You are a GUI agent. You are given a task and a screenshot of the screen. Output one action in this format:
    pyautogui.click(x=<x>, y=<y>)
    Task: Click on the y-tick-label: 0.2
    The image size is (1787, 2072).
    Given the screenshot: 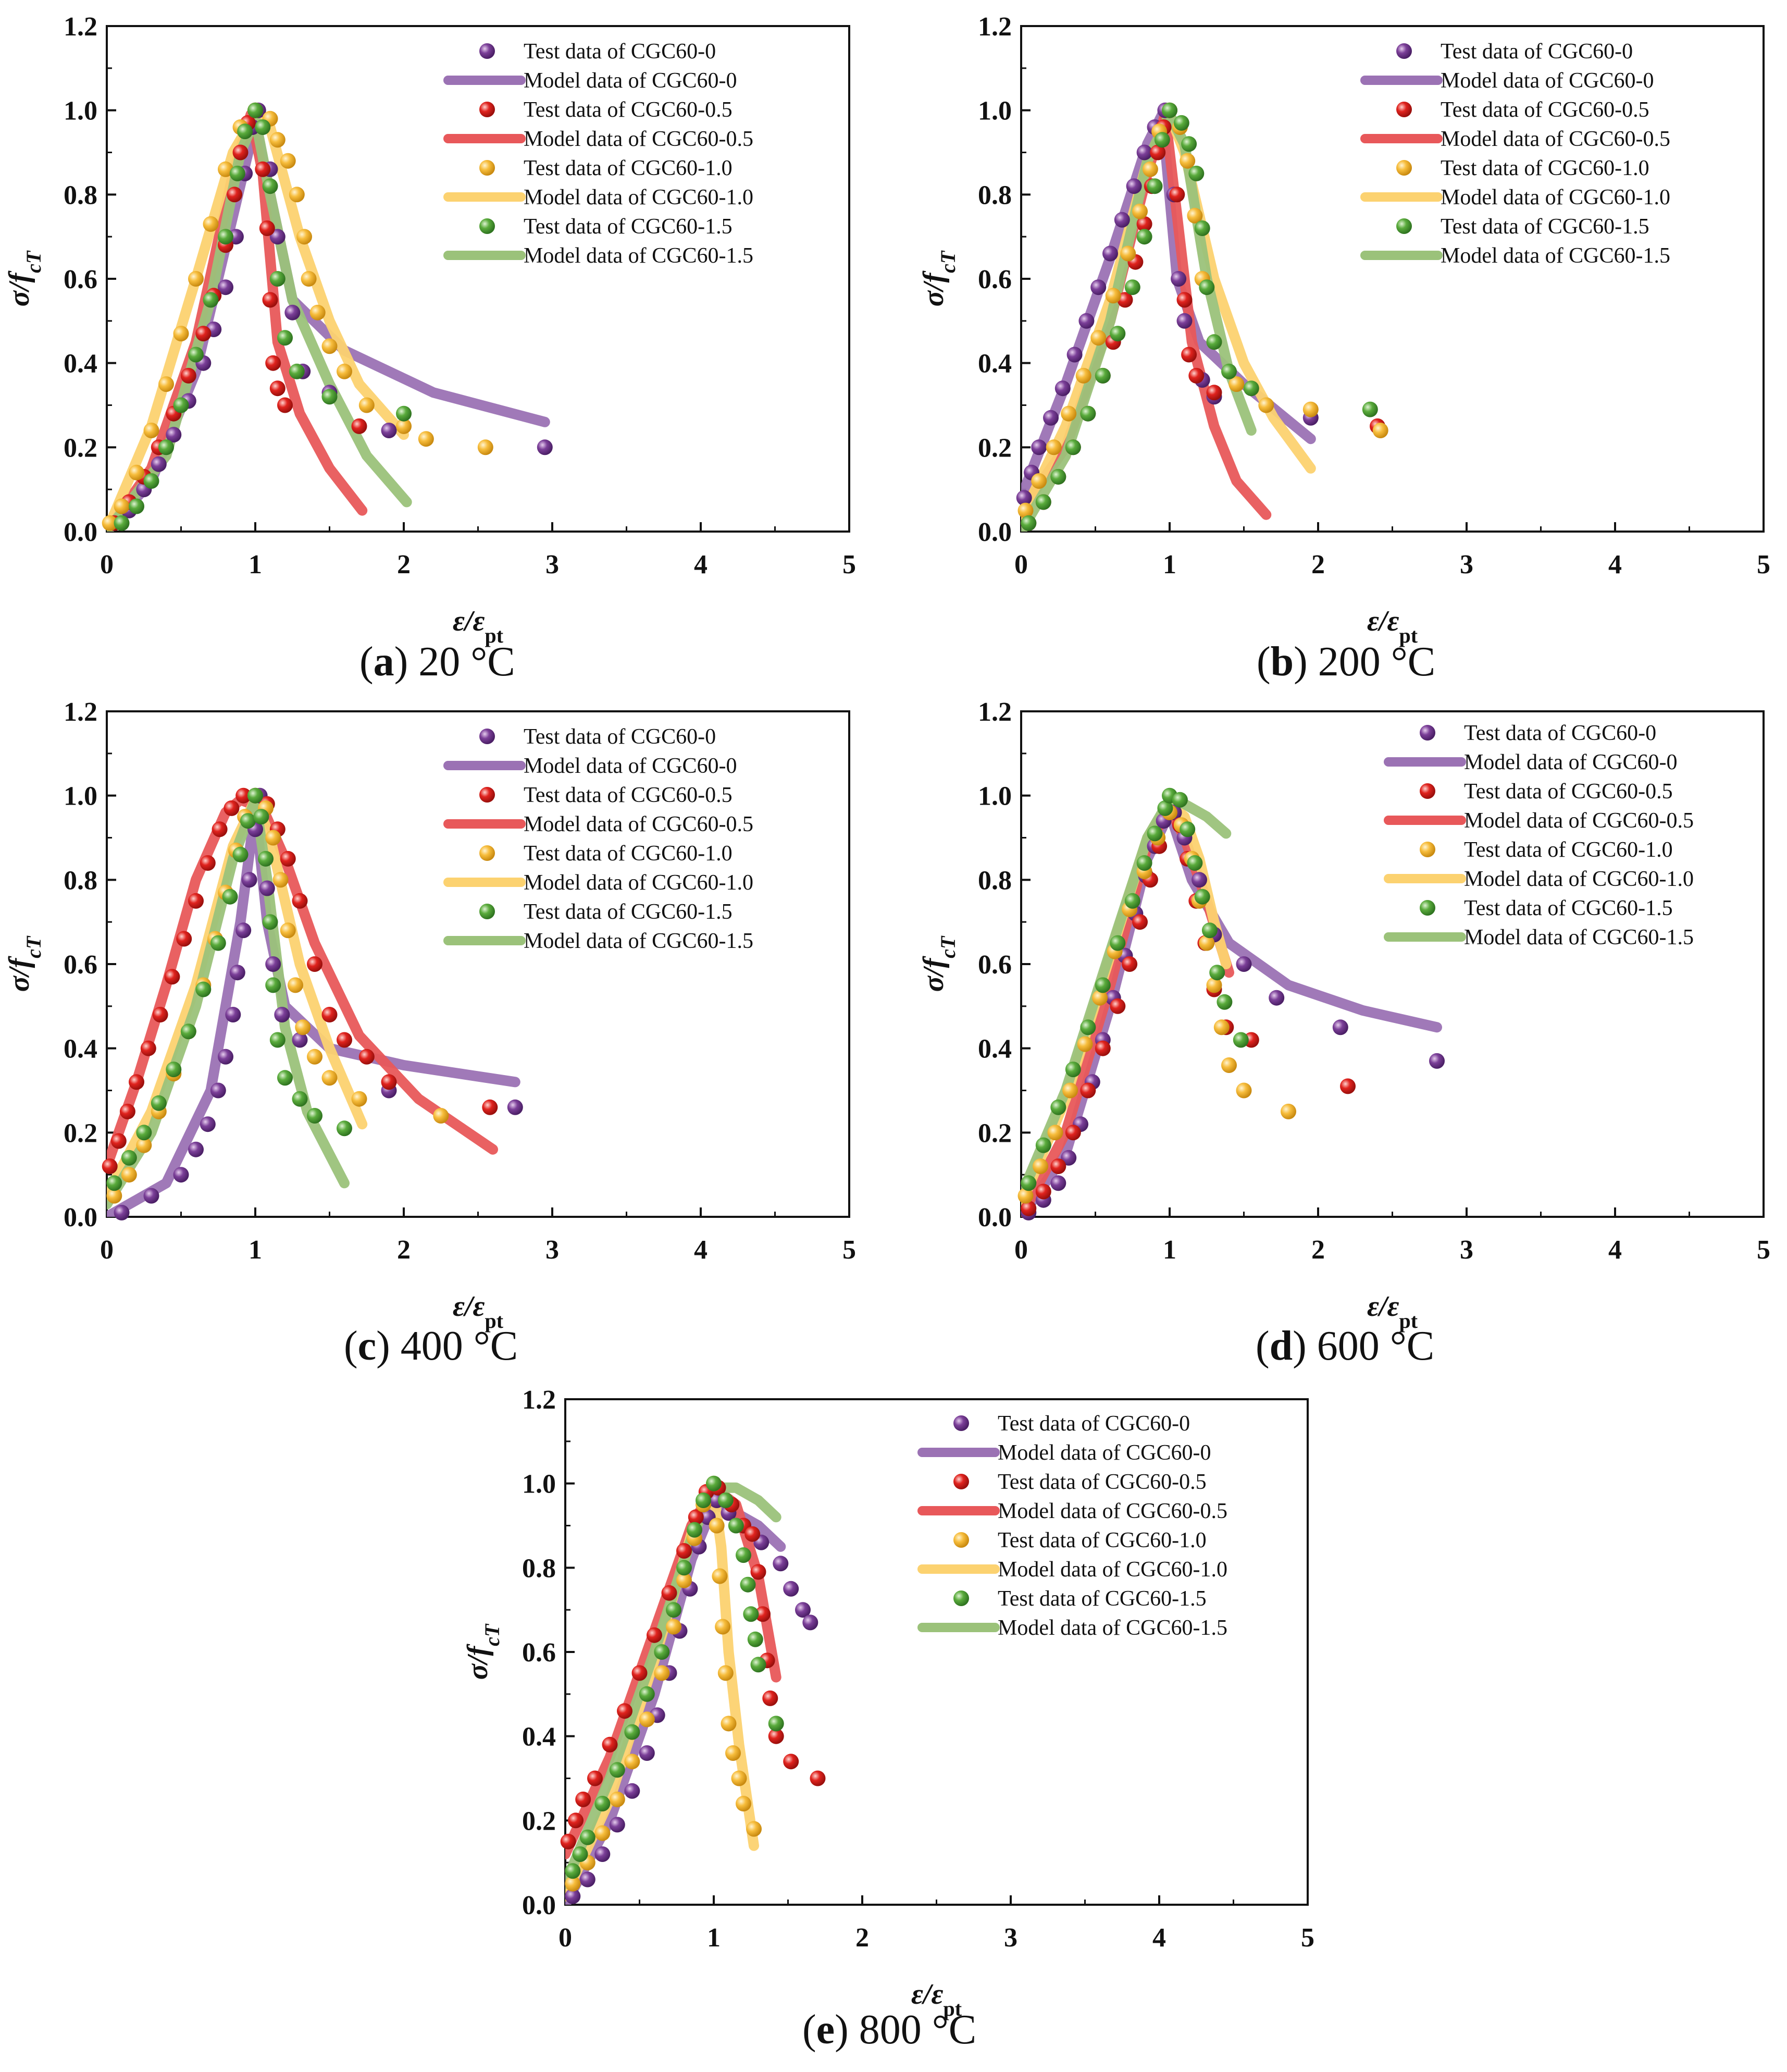 What is the action you would take?
    pyautogui.click(x=995, y=448)
    